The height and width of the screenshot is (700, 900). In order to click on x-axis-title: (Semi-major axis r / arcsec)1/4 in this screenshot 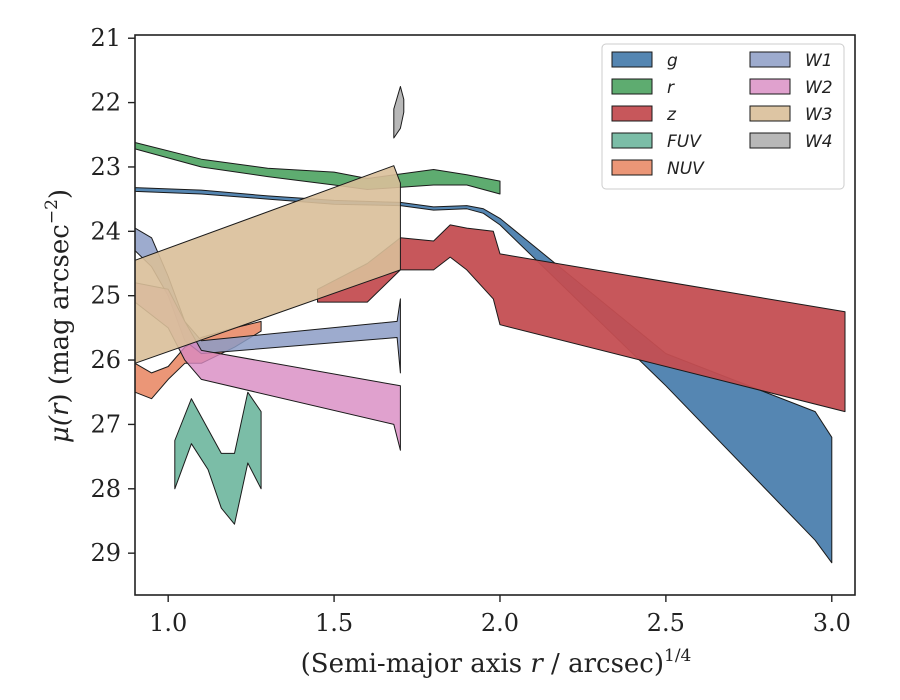, I will do `click(496, 662)`.